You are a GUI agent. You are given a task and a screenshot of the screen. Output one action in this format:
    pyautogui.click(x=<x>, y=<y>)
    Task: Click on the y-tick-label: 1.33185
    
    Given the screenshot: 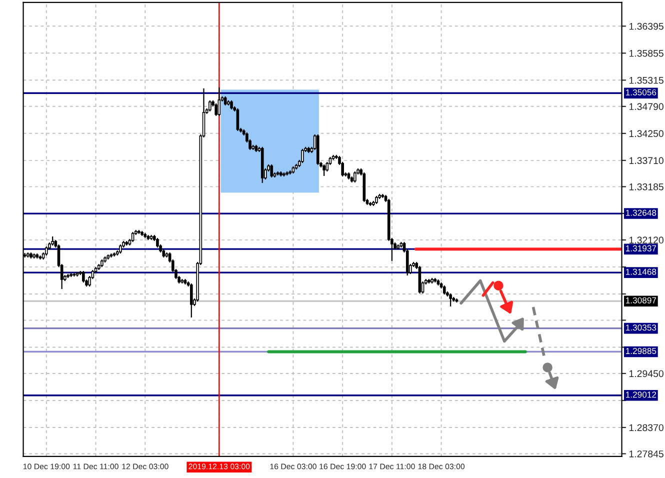 What is the action you would take?
    pyautogui.click(x=646, y=186)
    